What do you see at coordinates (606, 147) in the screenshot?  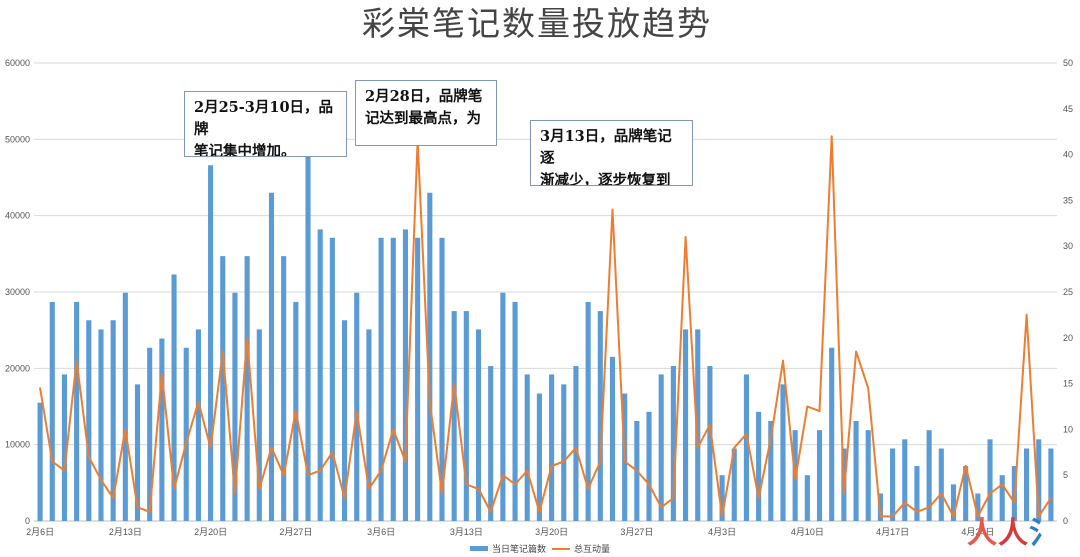 I see `annotation-3-line-1: 3月13日，品牌笔记逐` at bounding box center [606, 147].